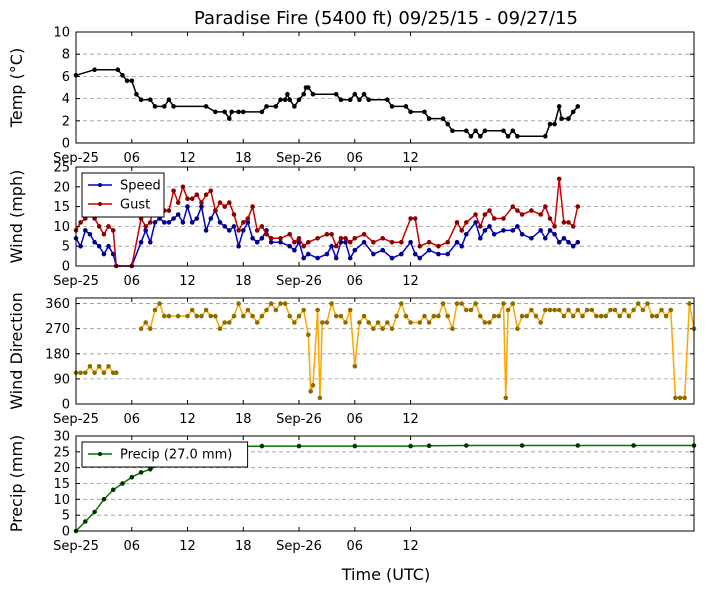  Describe the element at coordinates (76, 158) in the screenshot. I see `x-tick-label: Sep-25` at that location.